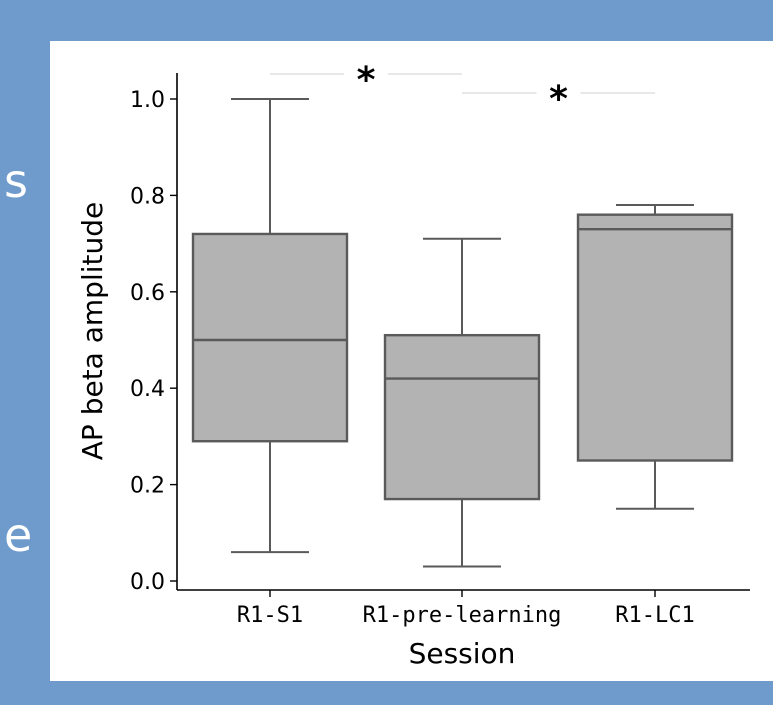  Describe the element at coordinates (147, 196) in the screenshot. I see `y-tick-label: 0.8` at that location.